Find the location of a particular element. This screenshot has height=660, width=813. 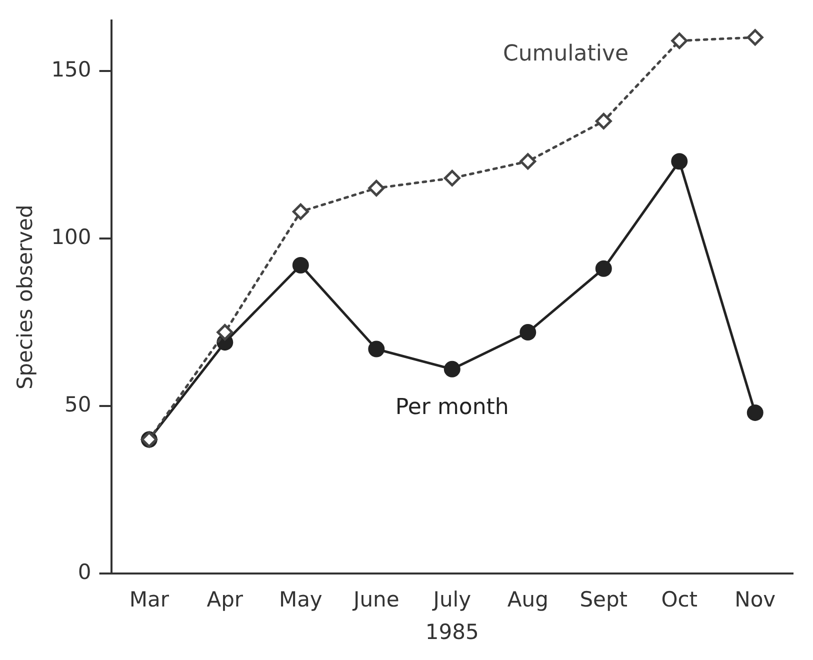

x-tick-label: July is located at coordinates (451, 600).